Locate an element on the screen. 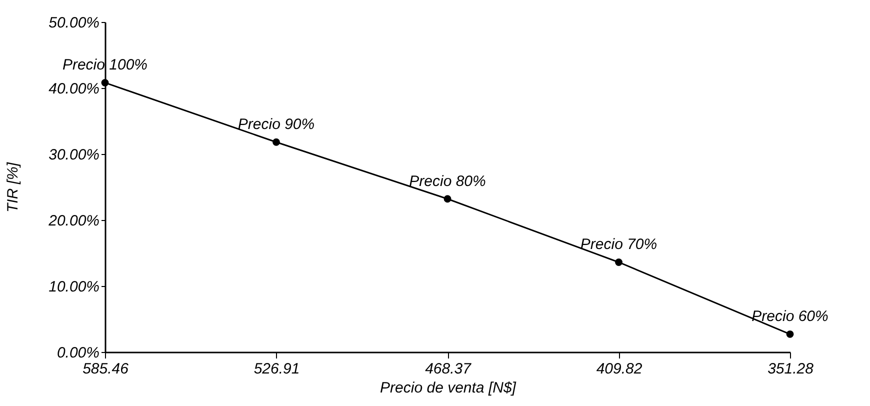 This screenshot has height=406, width=870. x-tick-label: 351.28 is located at coordinates (791, 369).